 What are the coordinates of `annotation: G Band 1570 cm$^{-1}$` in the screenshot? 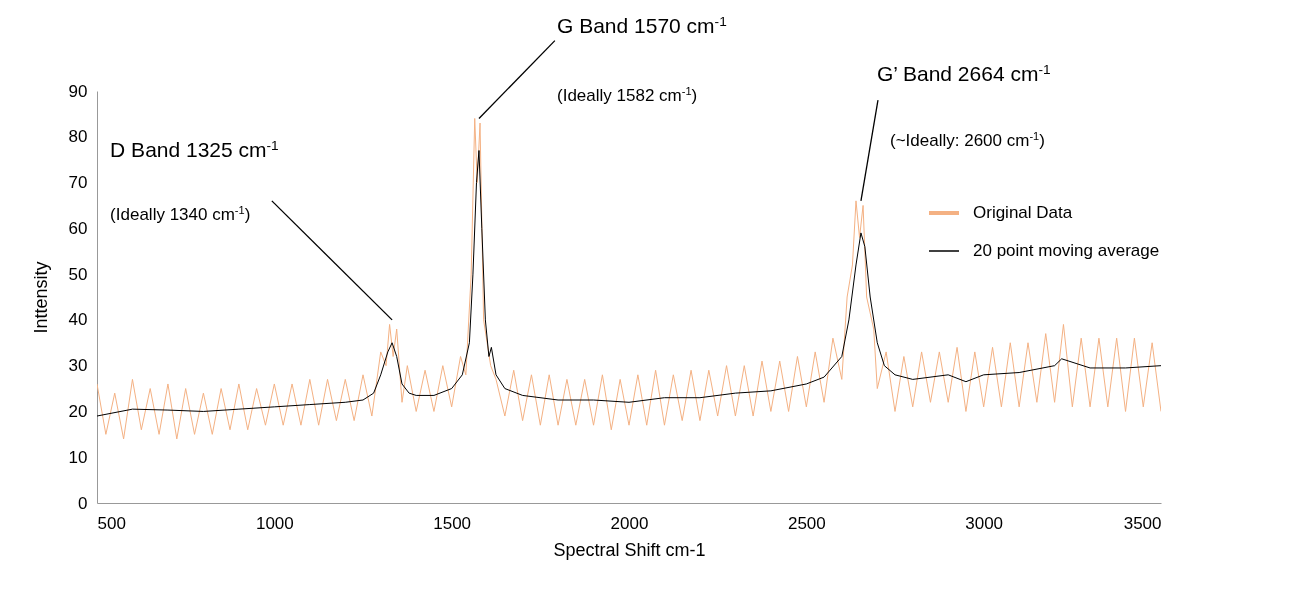 It's located at (642, 25).